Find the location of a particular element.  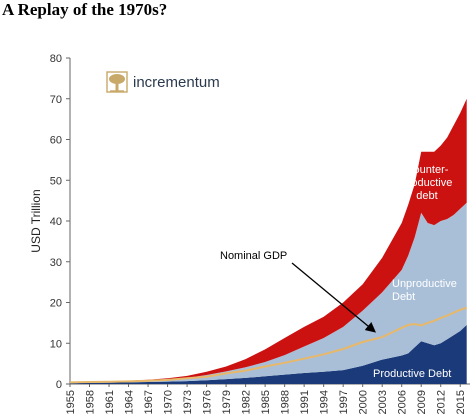

x-tick-label: 1964 is located at coordinates (130, 402).